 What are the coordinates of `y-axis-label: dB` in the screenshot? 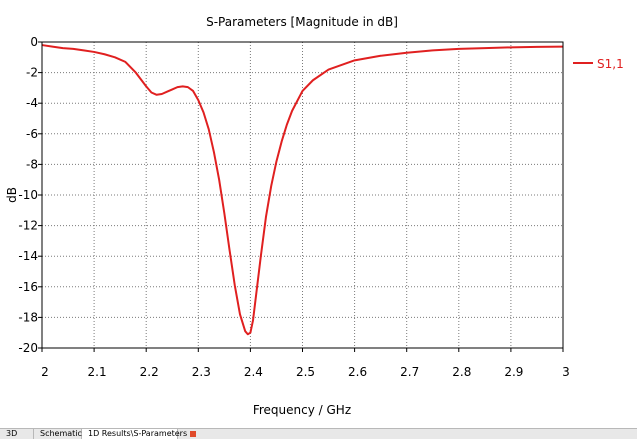 It's located at (12, 195).